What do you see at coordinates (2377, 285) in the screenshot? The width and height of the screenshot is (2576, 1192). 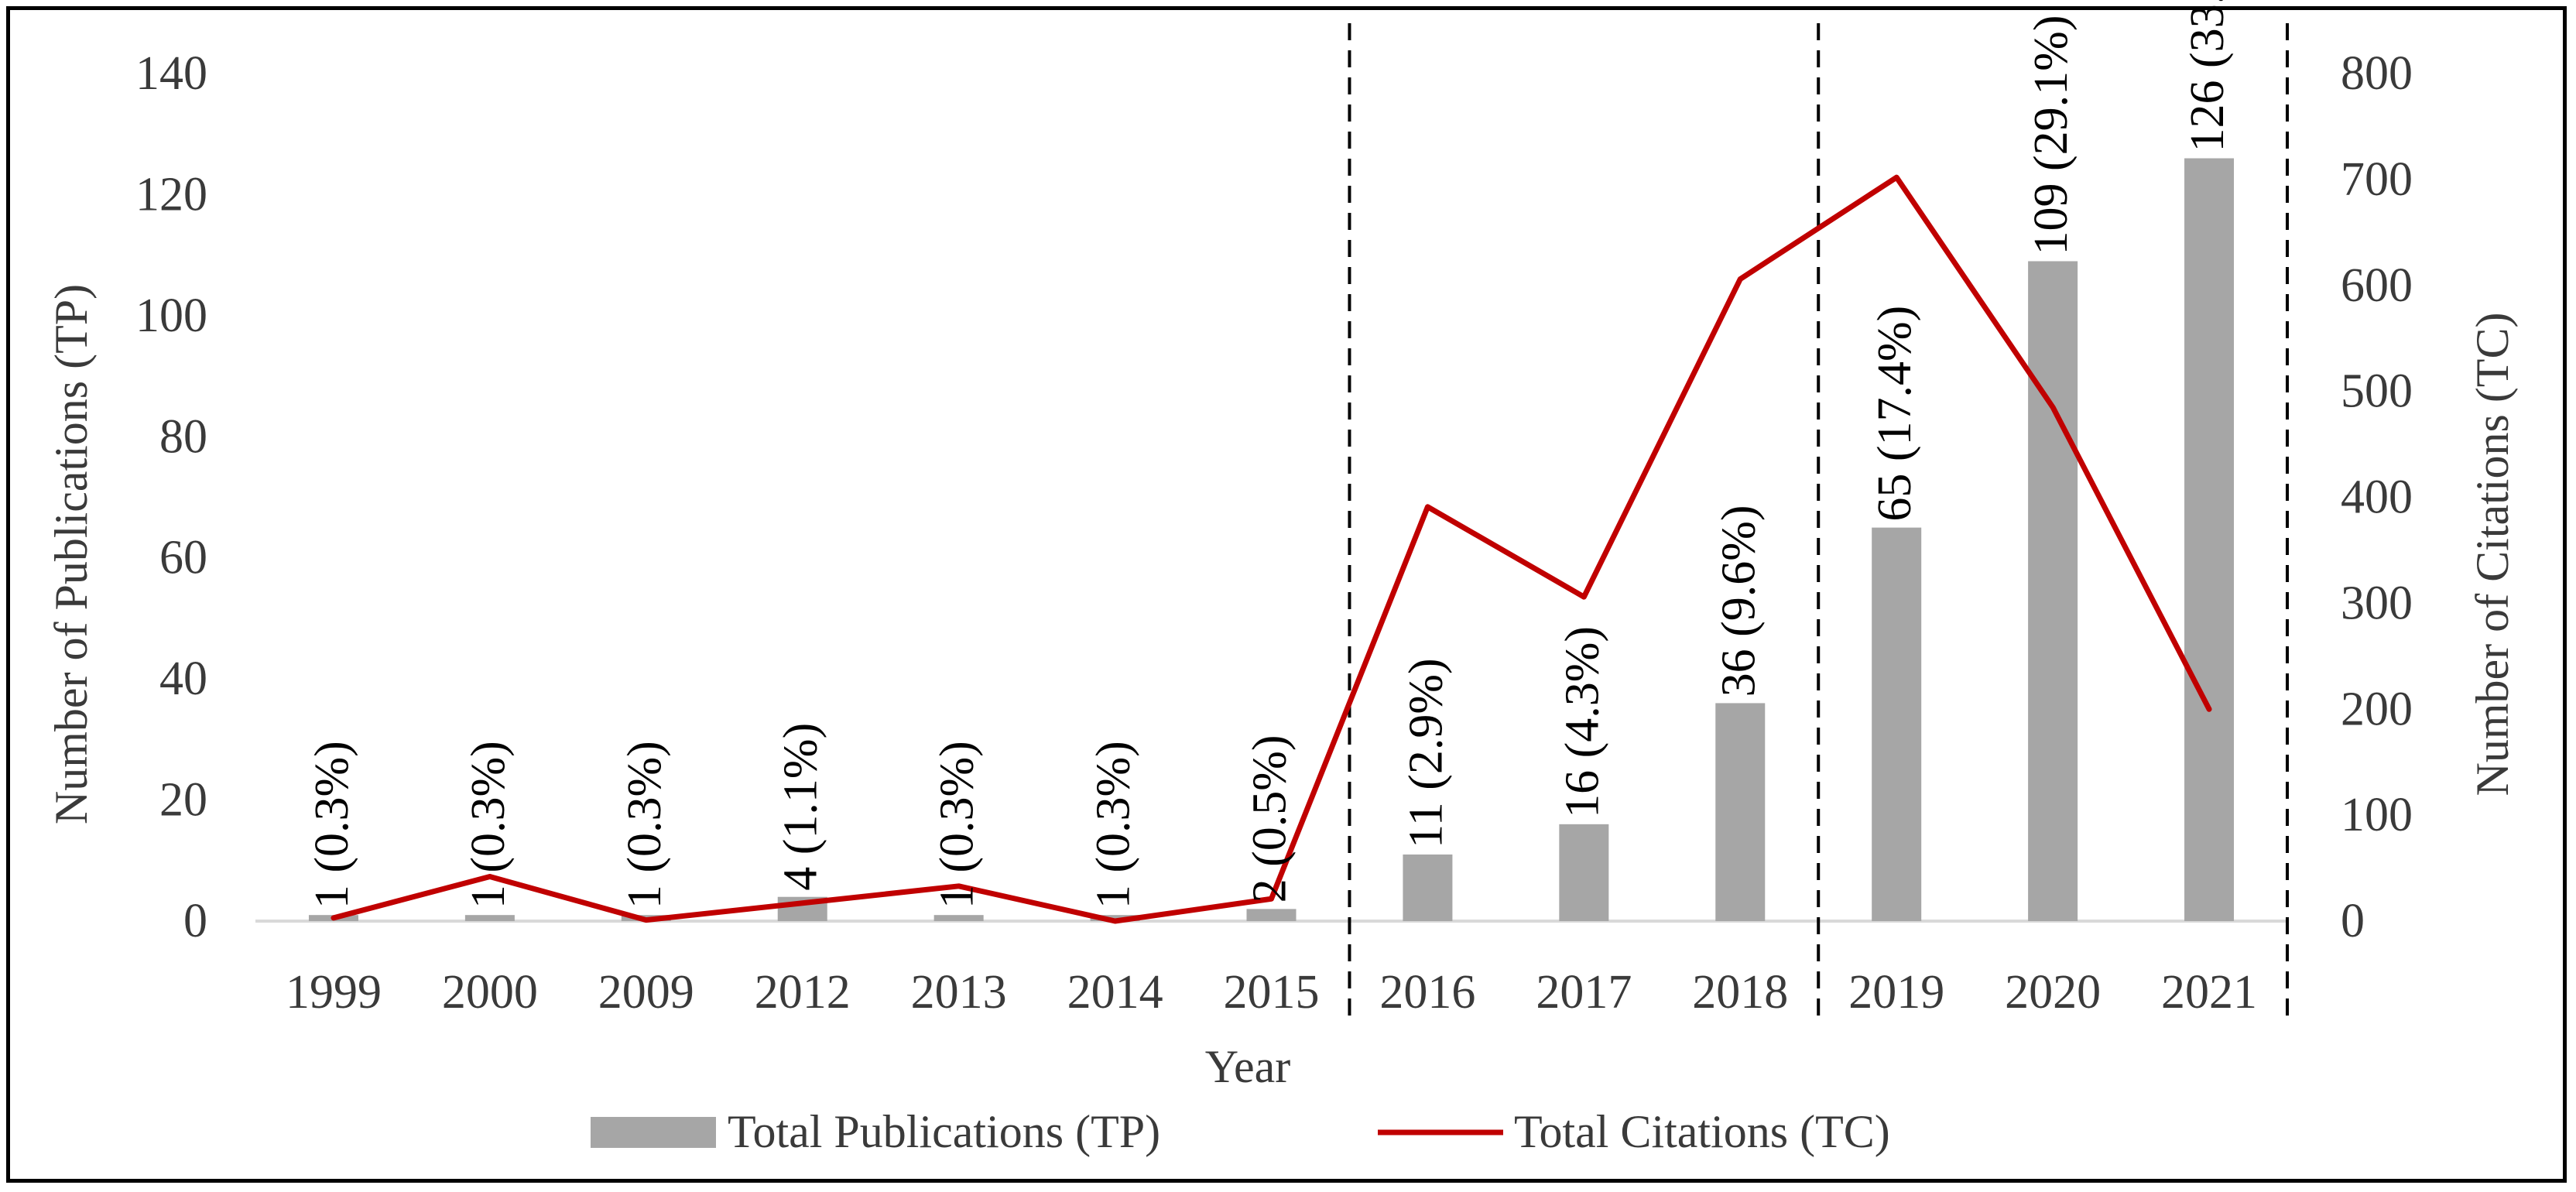 I see `y2-tick-label: 600` at bounding box center [2377, 285].